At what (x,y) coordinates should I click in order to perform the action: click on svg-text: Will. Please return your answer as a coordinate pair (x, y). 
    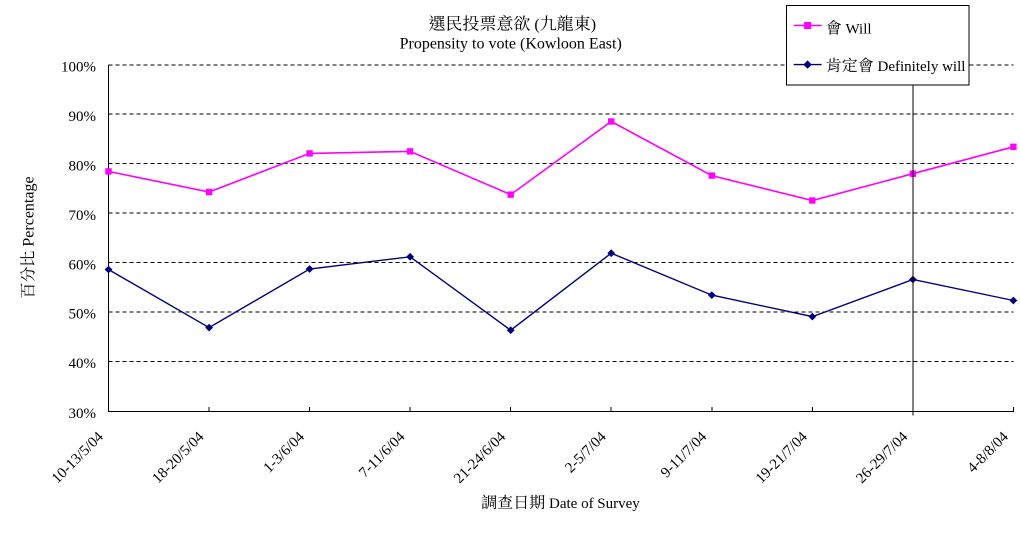
    Looking at the image, I should click on (859, 30).